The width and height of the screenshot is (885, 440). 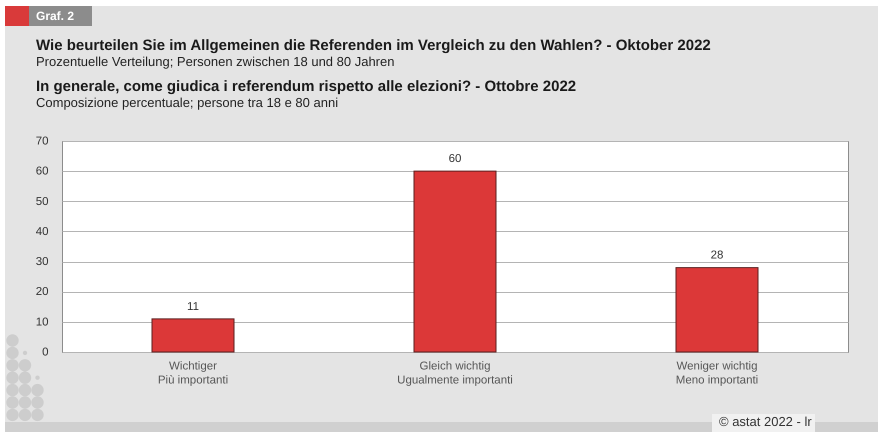 What do you see at coordinates (42, 262) in the screenshot?
I see `y-tick-label: 30` at bounding box center [42, 262].